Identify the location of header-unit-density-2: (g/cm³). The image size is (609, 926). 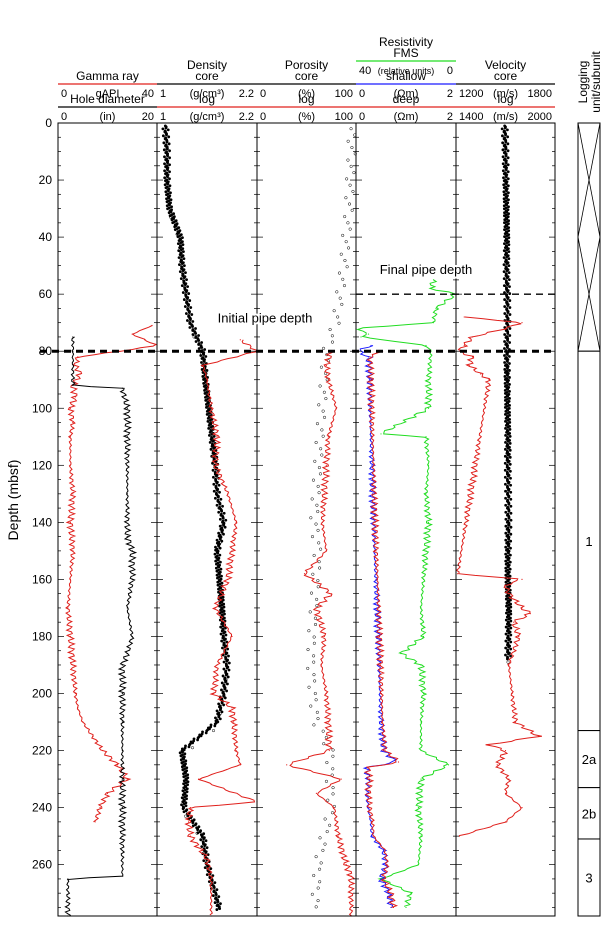
(207, 117).